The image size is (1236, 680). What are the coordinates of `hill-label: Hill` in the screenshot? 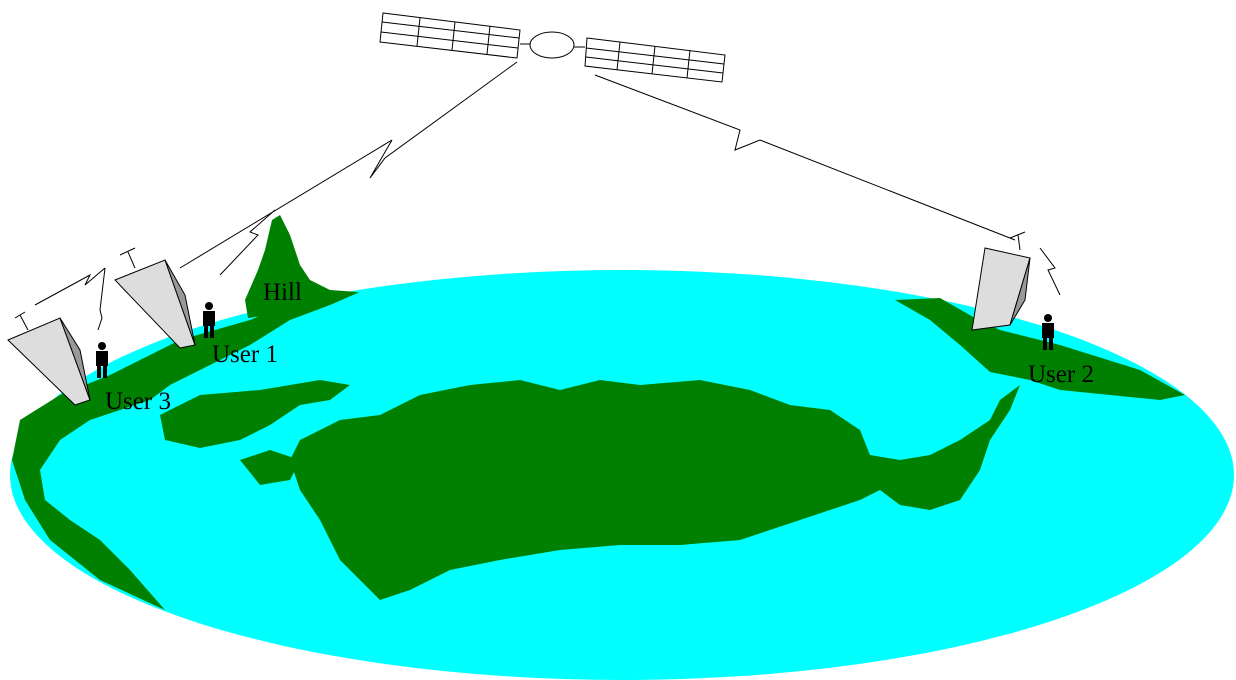 It's located at (282, 292).